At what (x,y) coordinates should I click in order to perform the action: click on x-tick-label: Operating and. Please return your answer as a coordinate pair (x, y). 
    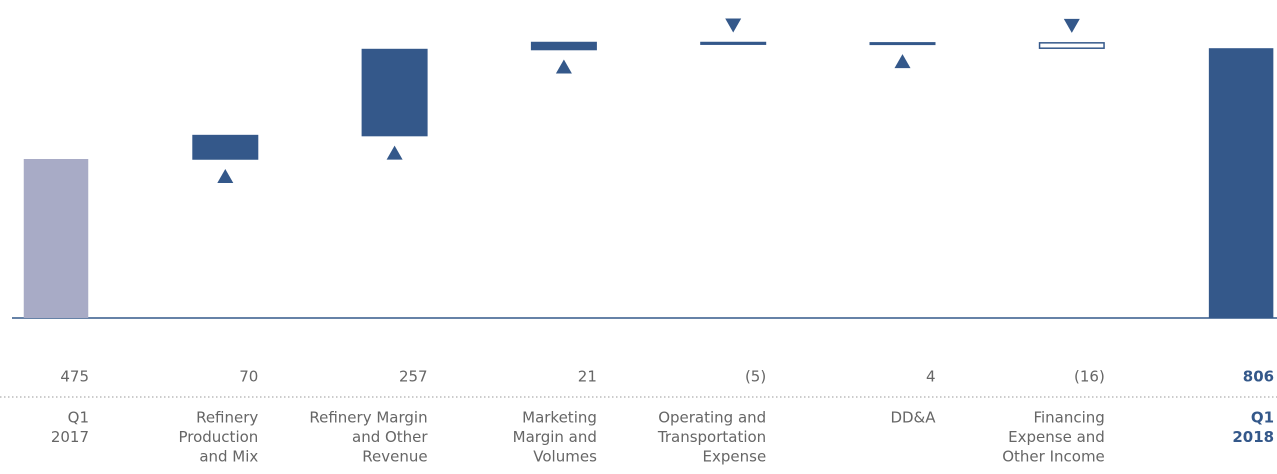
    Looking at the image, I should click on (712, 418).